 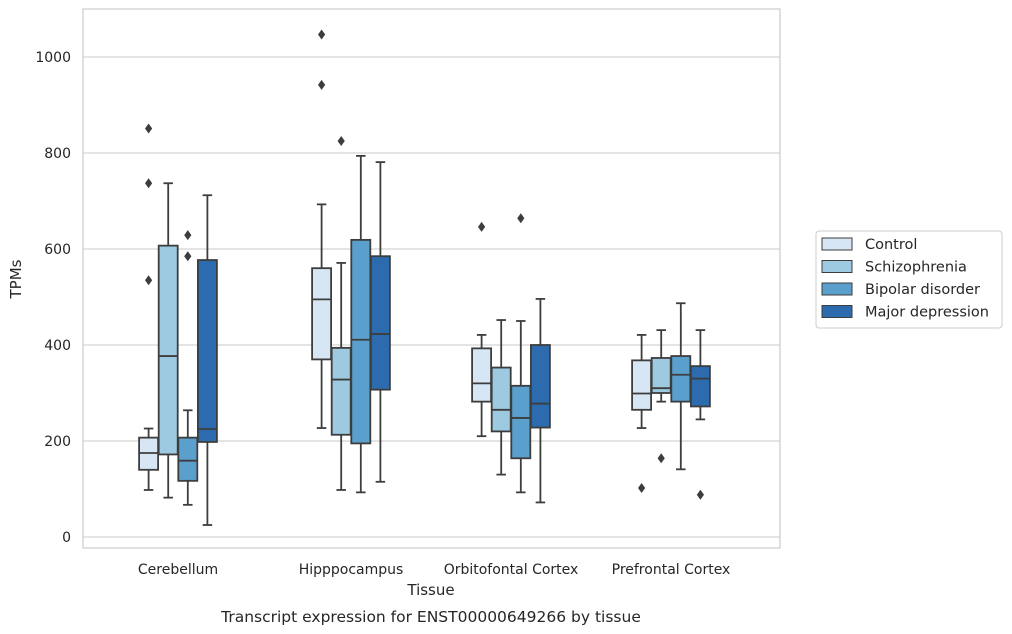 I want to click on legend-frame, so click(x=909, y=279).